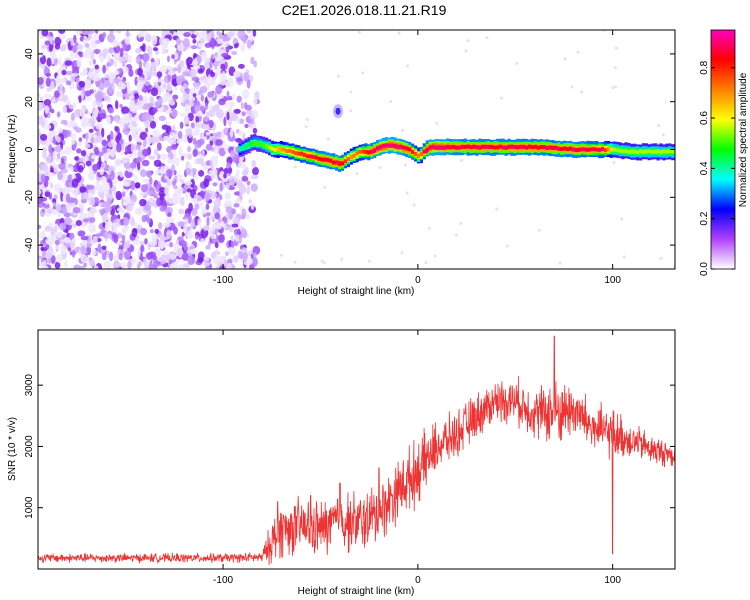 The image size is (750, 600). Describe the element at coordinates (29, 197) in the screenshot. I see `heatmap-y-tick-label: -20` at that location.